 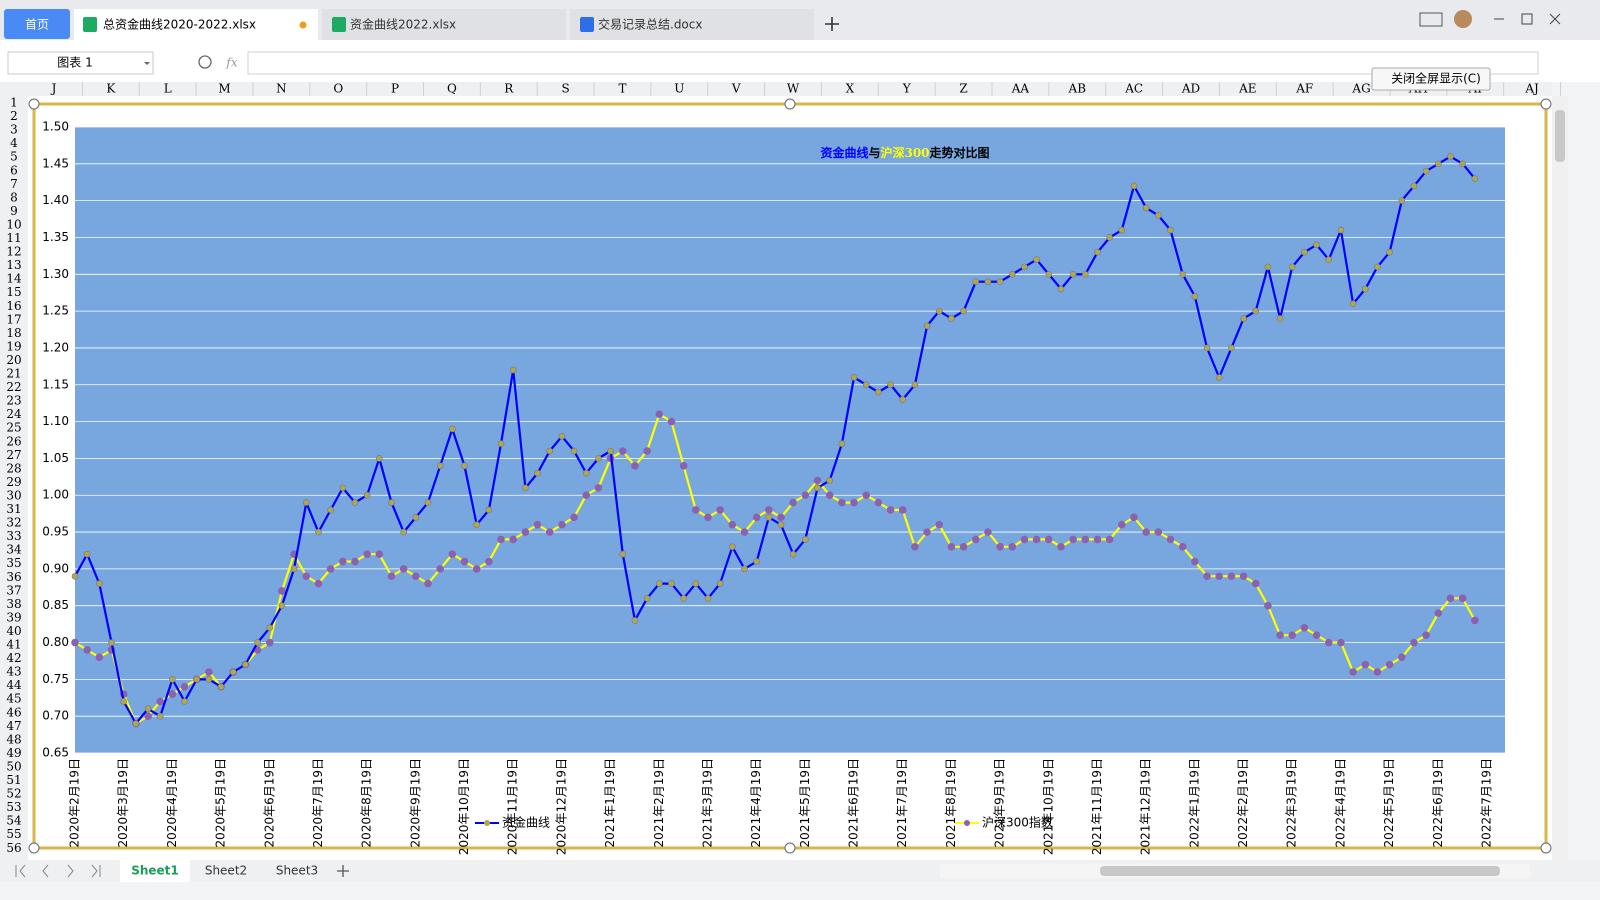 What do you see at coordinates (610, 802) in the screenshot?
I see `x-tick-label: 2021年1月19日` at bounding box center [610, 802].